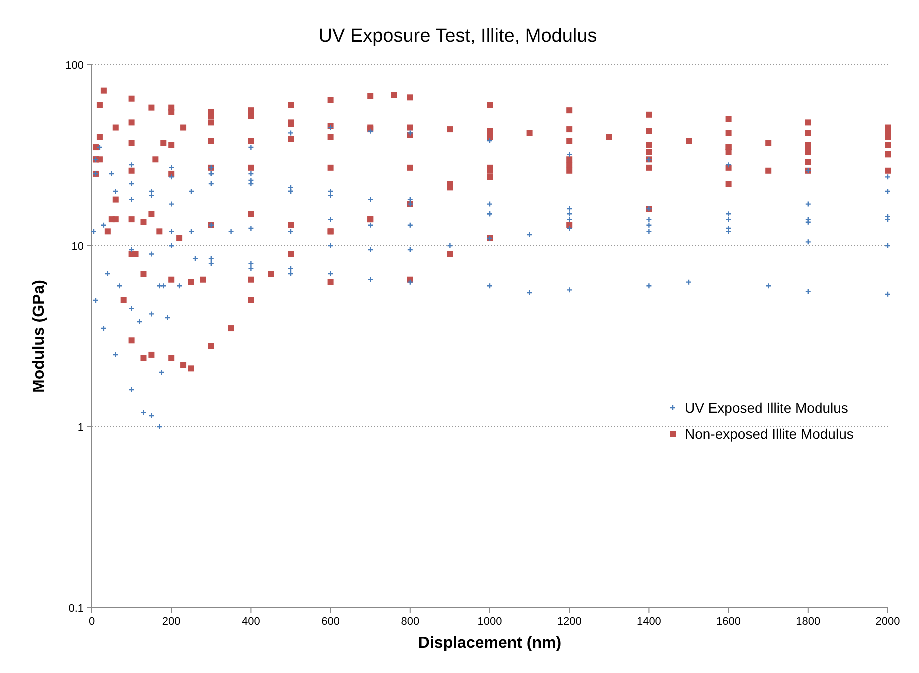 The image size is (919, 673). What do you see at coordinates (490, 622) in the screenshot?
I see `x-tick-label: 1000` at bounding box center [490, 622].